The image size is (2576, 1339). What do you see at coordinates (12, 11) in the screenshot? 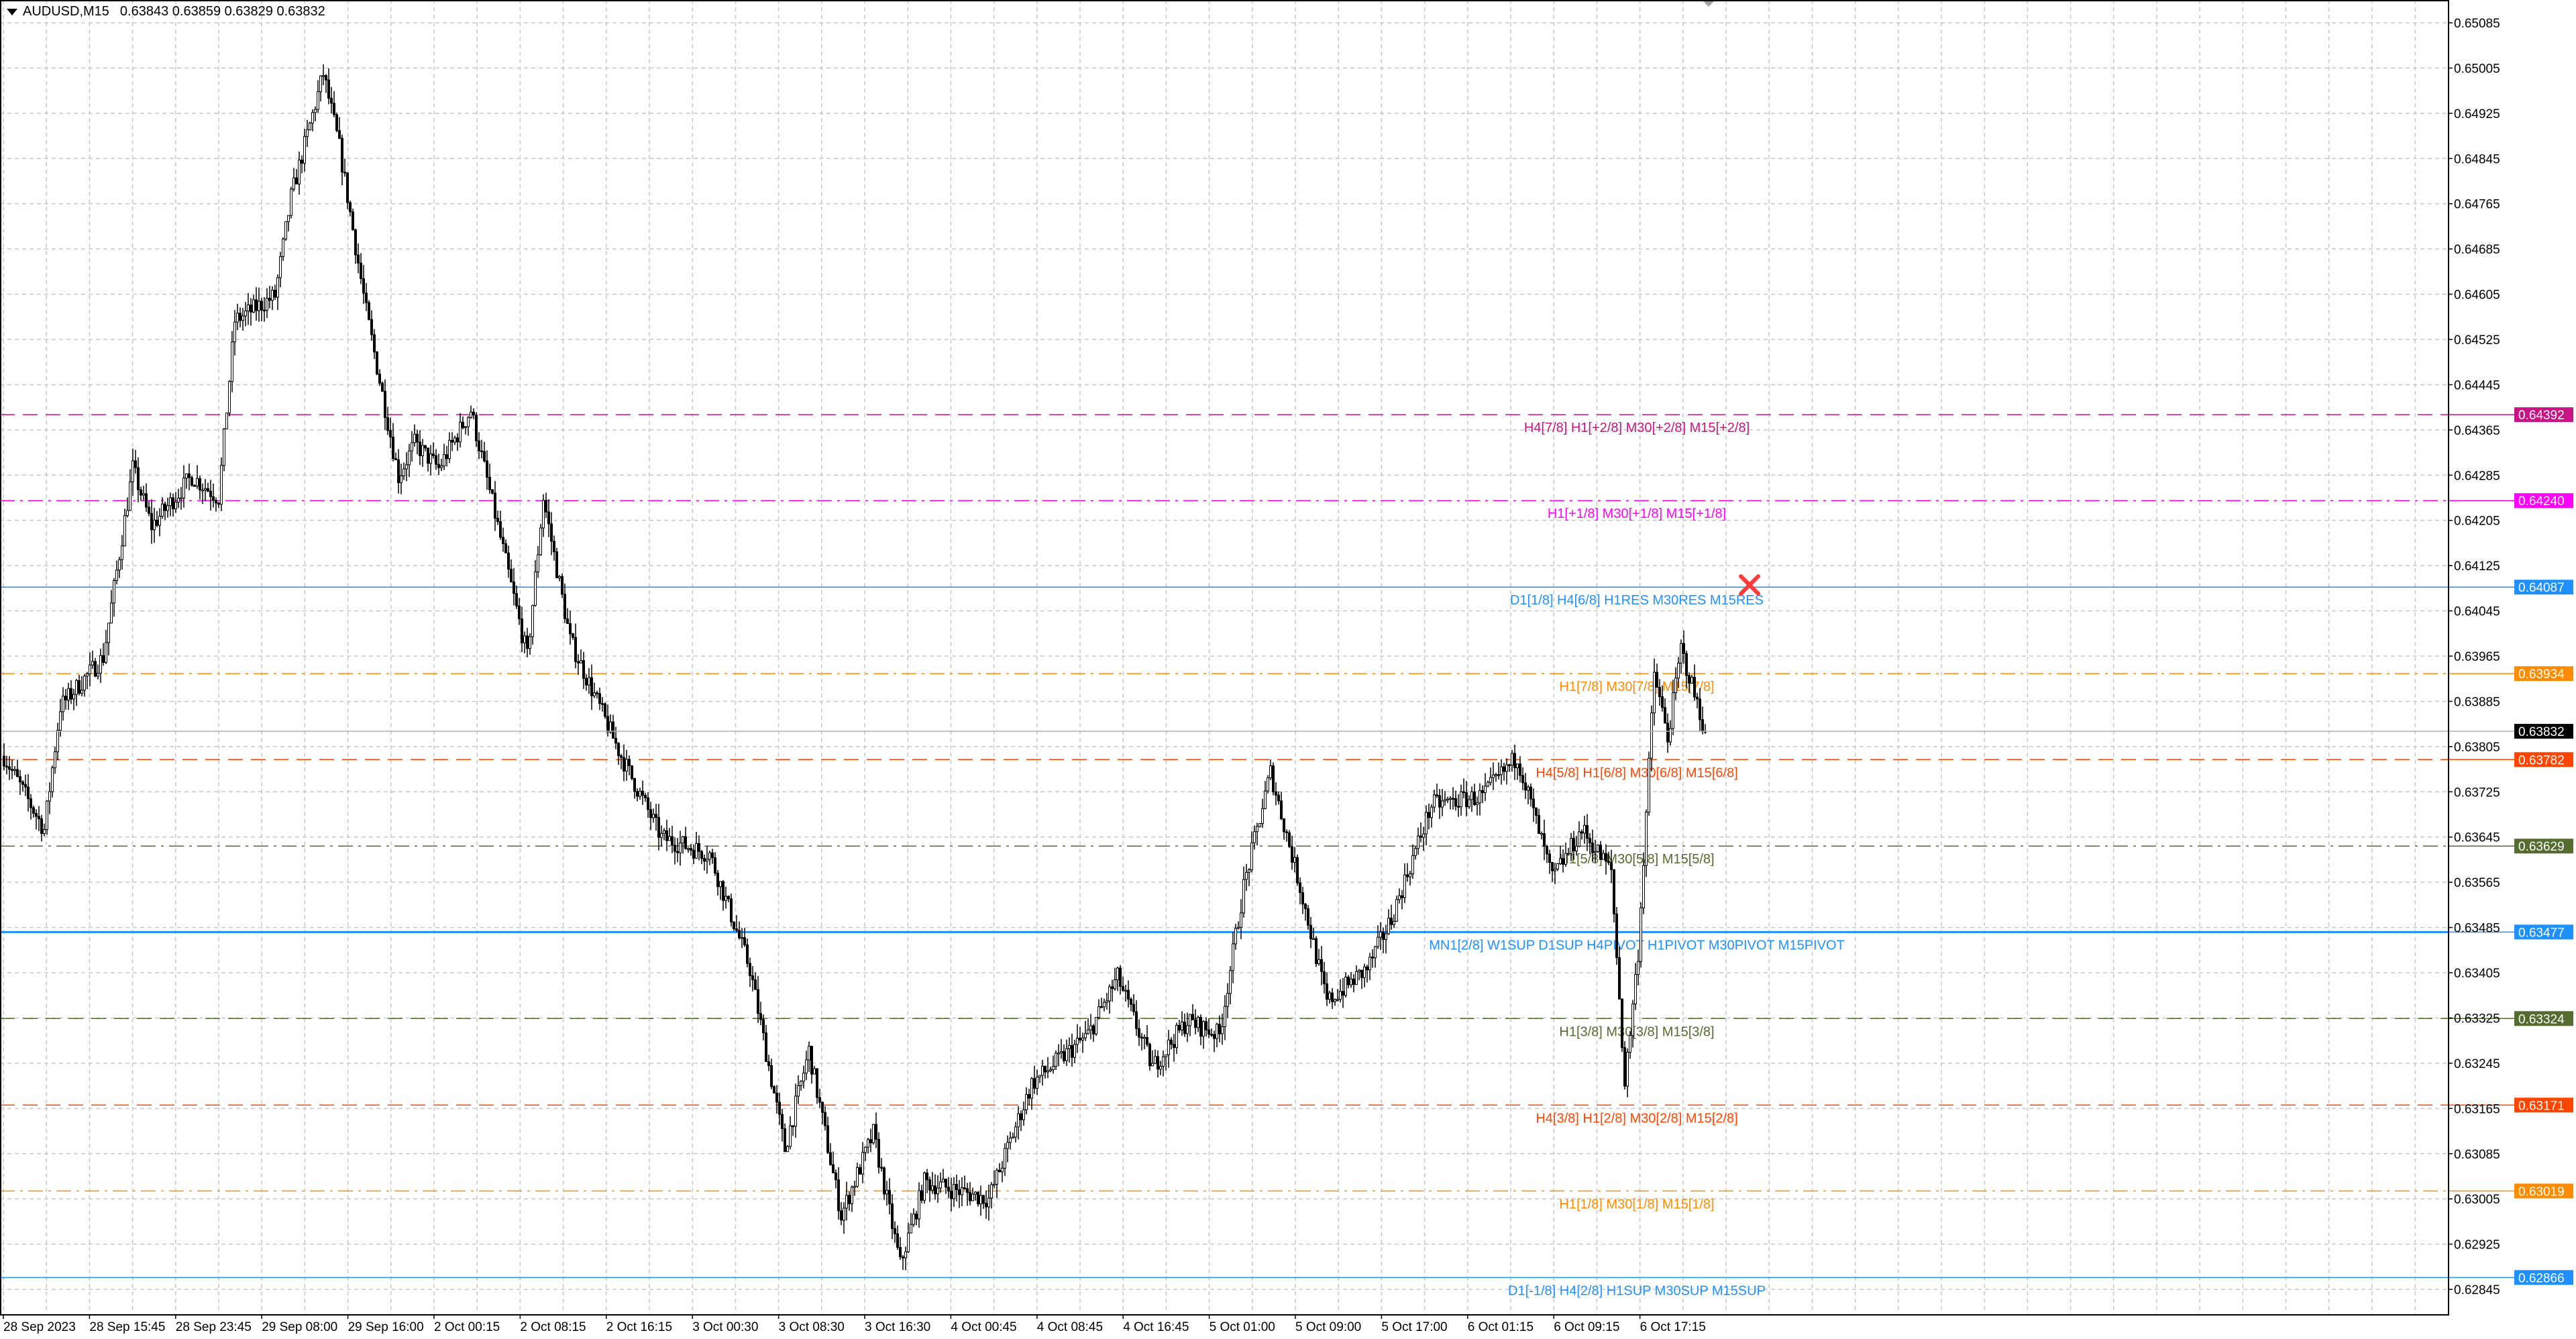
I see `triangle-down-icon` at bounding box center [12, 11].